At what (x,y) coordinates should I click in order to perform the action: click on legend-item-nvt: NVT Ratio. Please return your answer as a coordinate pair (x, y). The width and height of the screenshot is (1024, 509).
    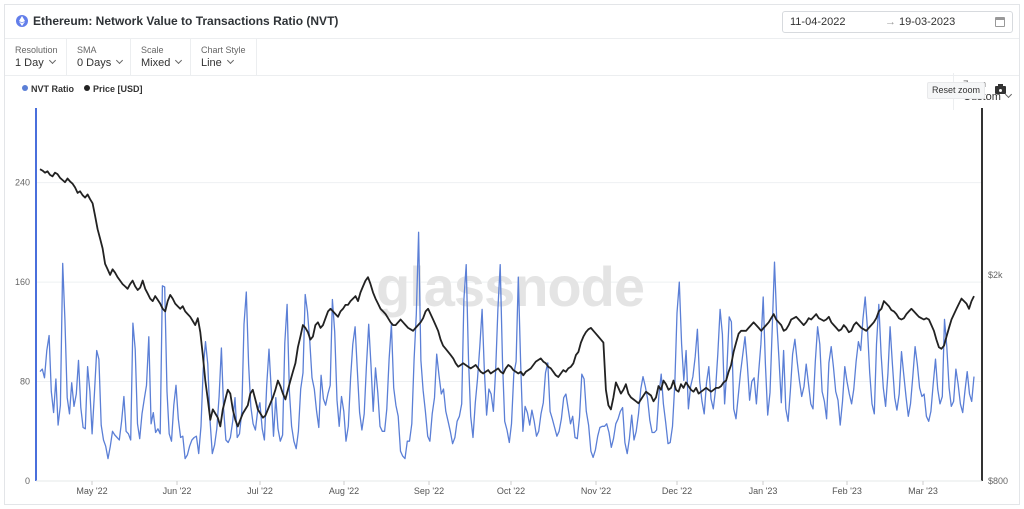
    Looking at the image, I should click on (48, 89).